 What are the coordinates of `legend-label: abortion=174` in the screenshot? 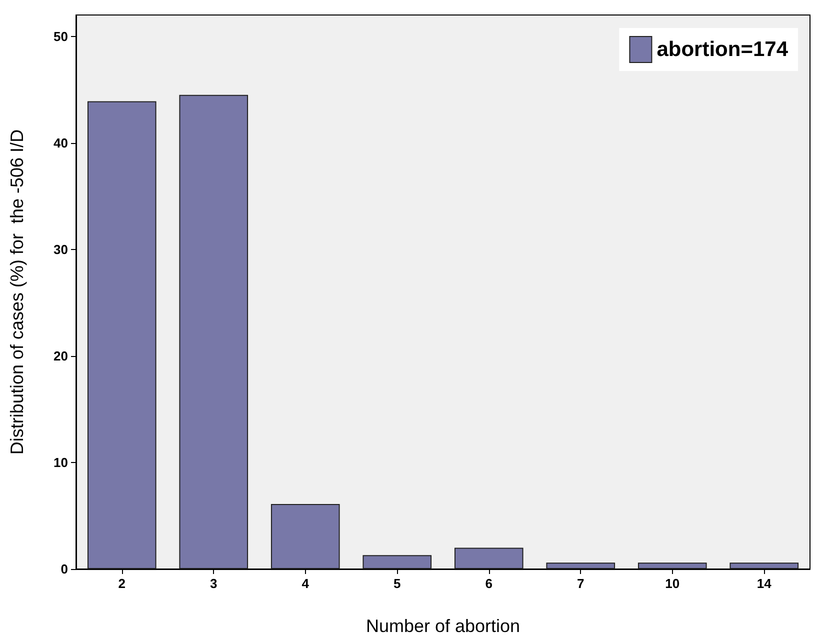 It's located at (722, 49).